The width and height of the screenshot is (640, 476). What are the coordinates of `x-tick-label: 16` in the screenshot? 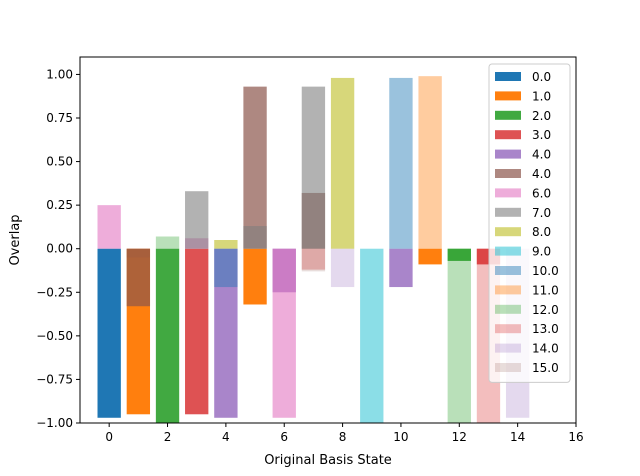 It's located at (575, 437).